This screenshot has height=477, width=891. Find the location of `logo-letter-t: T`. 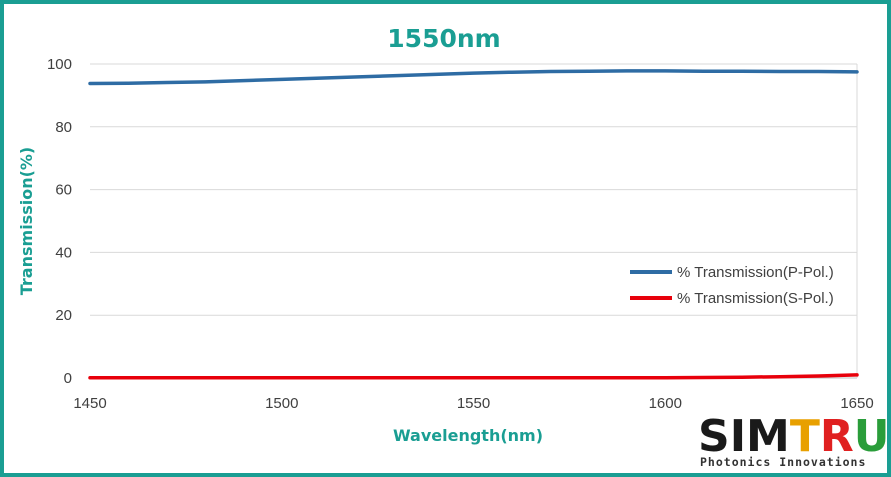

logo-letter-t: T is located at coordinates (805, 436).